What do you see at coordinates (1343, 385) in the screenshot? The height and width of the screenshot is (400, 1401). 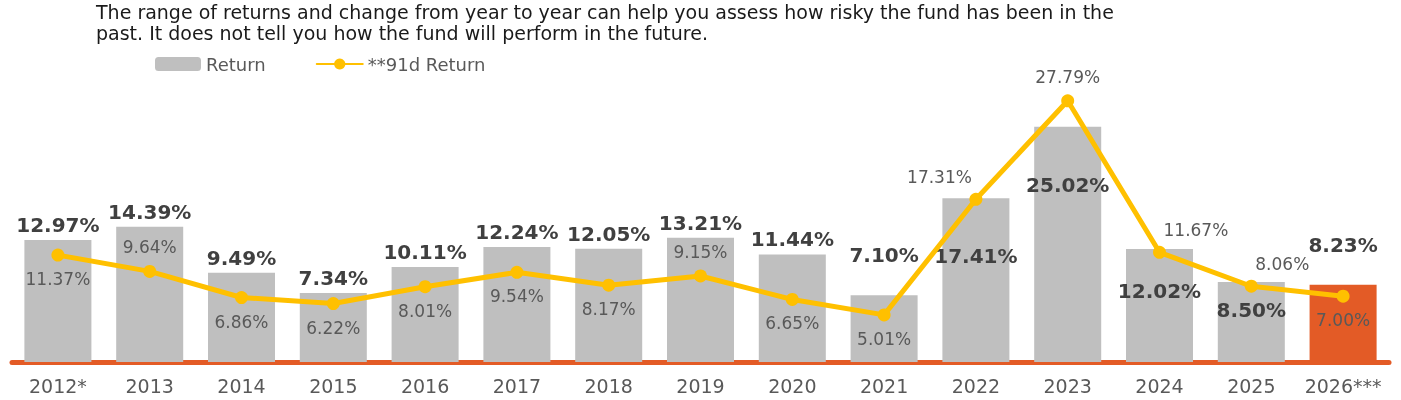 I see `x-tick-label: 2026***` at bounding box center [1343, 385].